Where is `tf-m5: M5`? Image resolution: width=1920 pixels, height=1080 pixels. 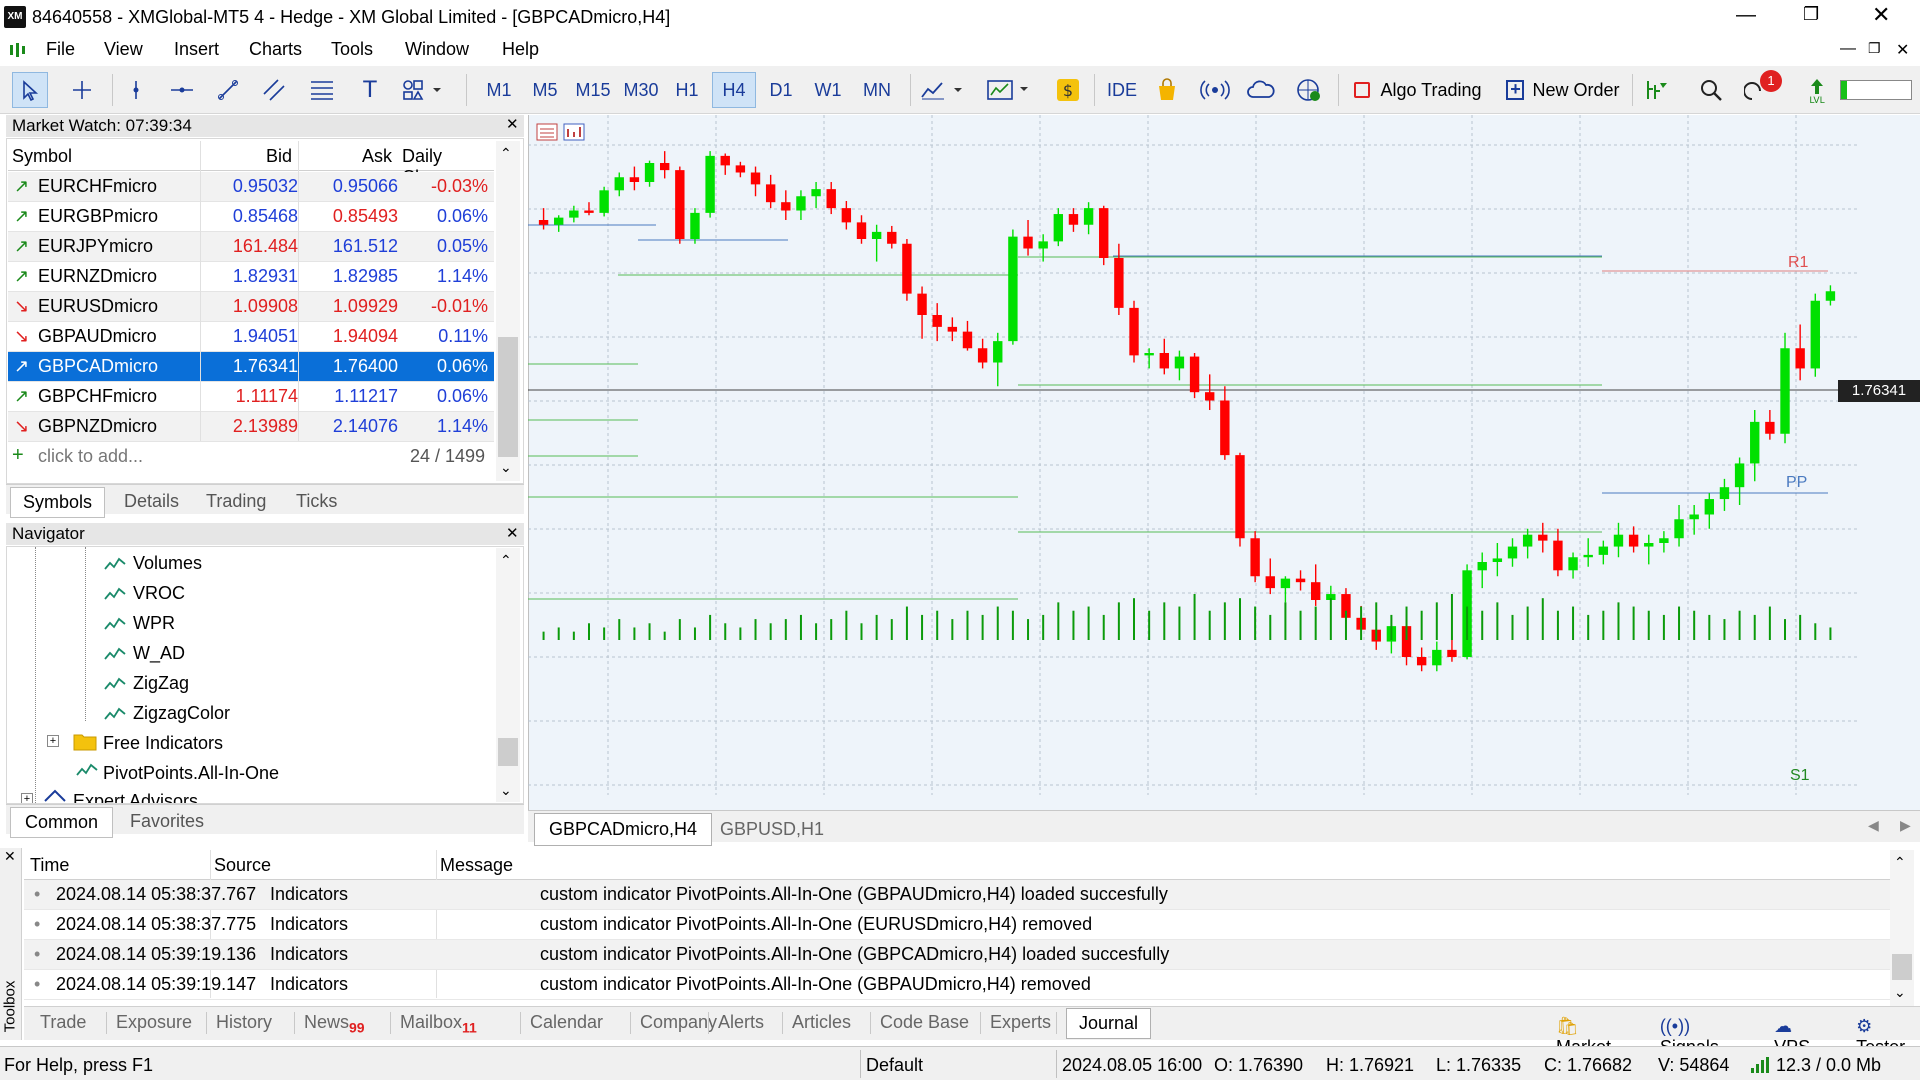
tf-m5: M5 is located at coordinates (545, 89).